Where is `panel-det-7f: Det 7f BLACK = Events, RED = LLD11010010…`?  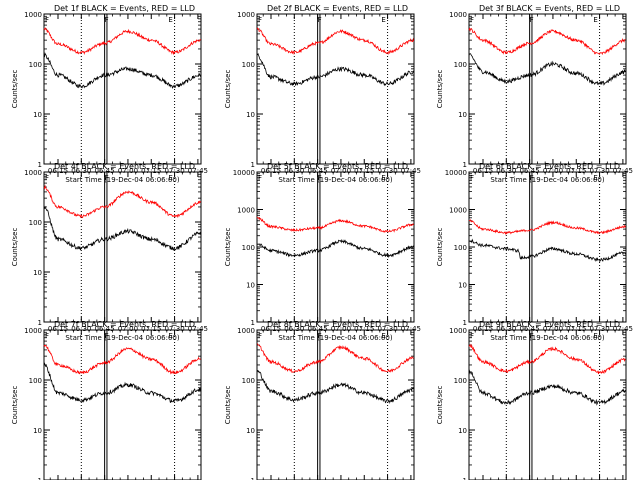 panel-det-7f: Det 7f BLACK = Events, RED = LLD11010010… is located at coordinates (106, 400).